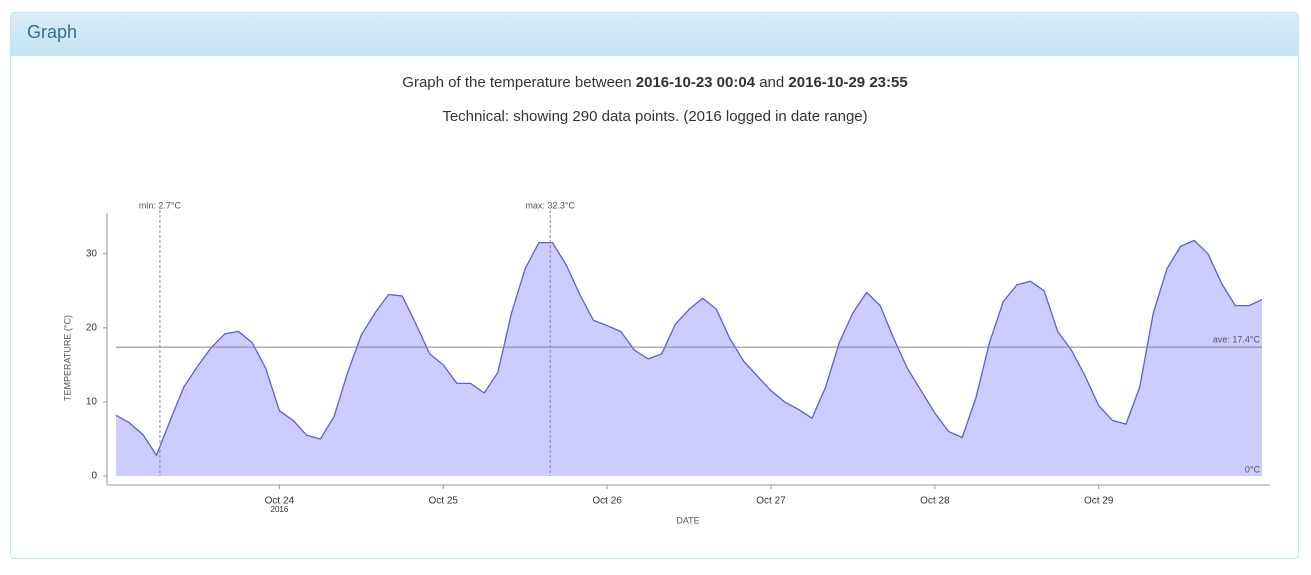 Image resolution: width=1311 pixels, height=575 pixels. I want to click on x-tick-label: Oct 24, so click(280, 501).